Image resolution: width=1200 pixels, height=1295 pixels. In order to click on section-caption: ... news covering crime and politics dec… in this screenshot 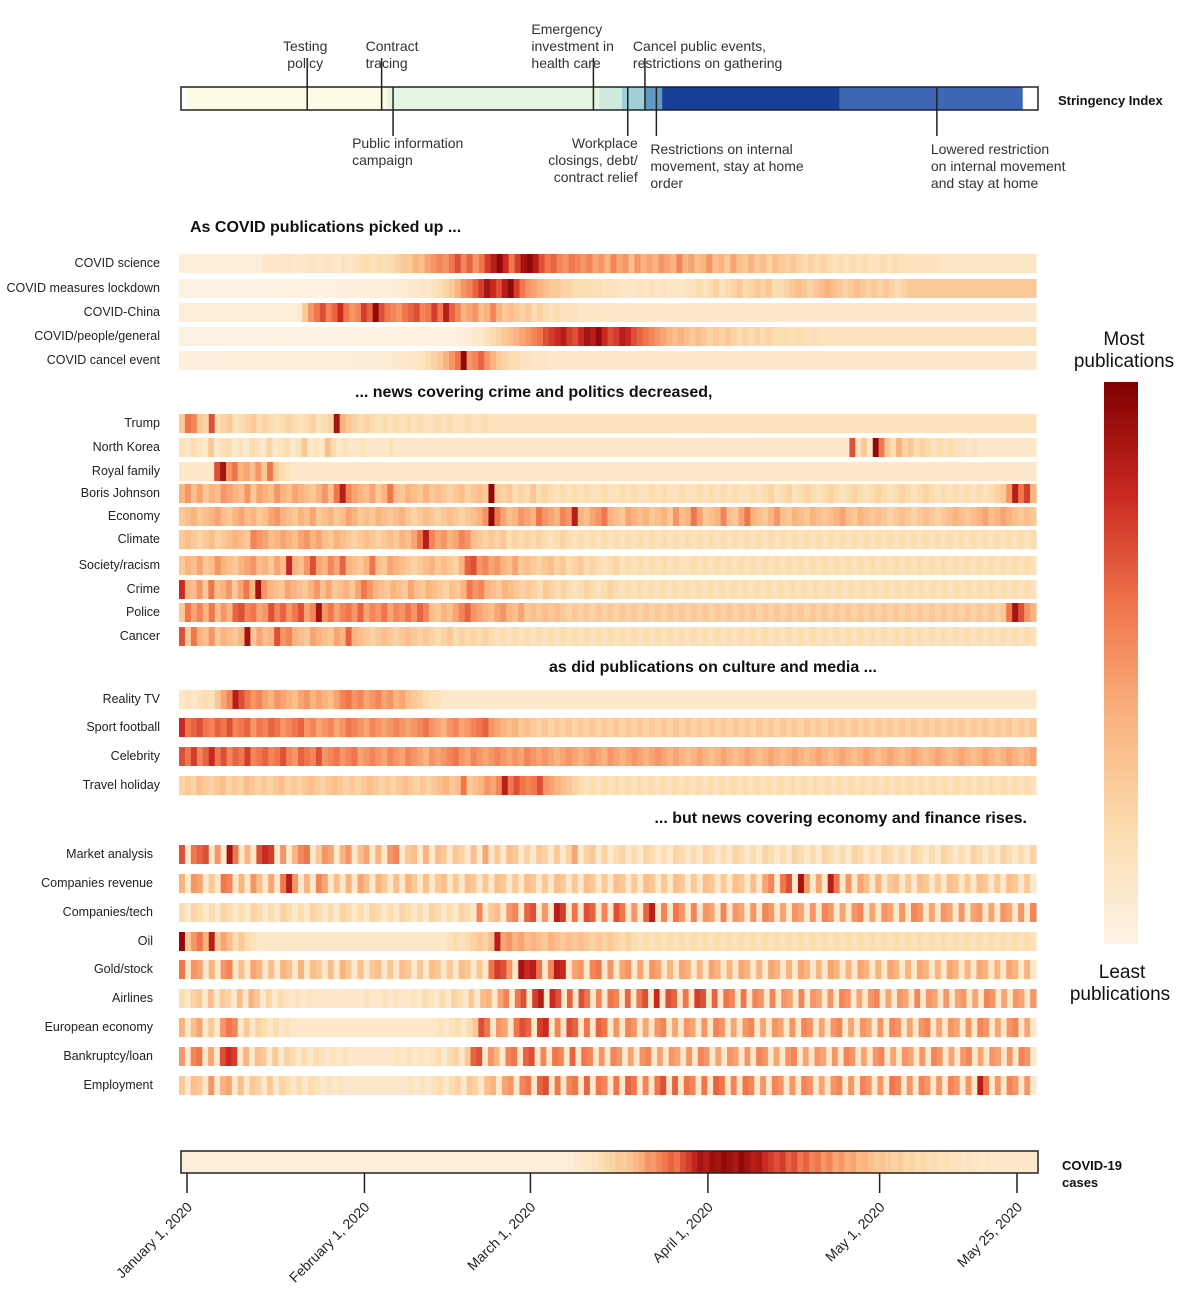, I will do `click(533, 392)`.